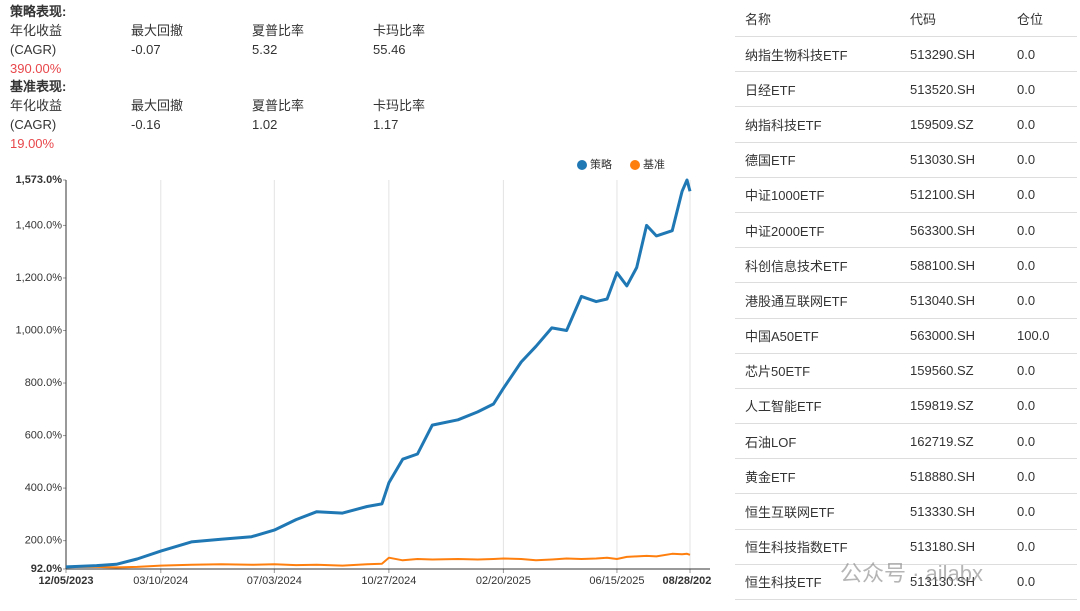 The image size is (1080, 611). What do you see at coordinates (906, 90) in the screenshot?
I see `table-row: 日经ETF 513520.SH 0.0` at bounding box center [906, 90].